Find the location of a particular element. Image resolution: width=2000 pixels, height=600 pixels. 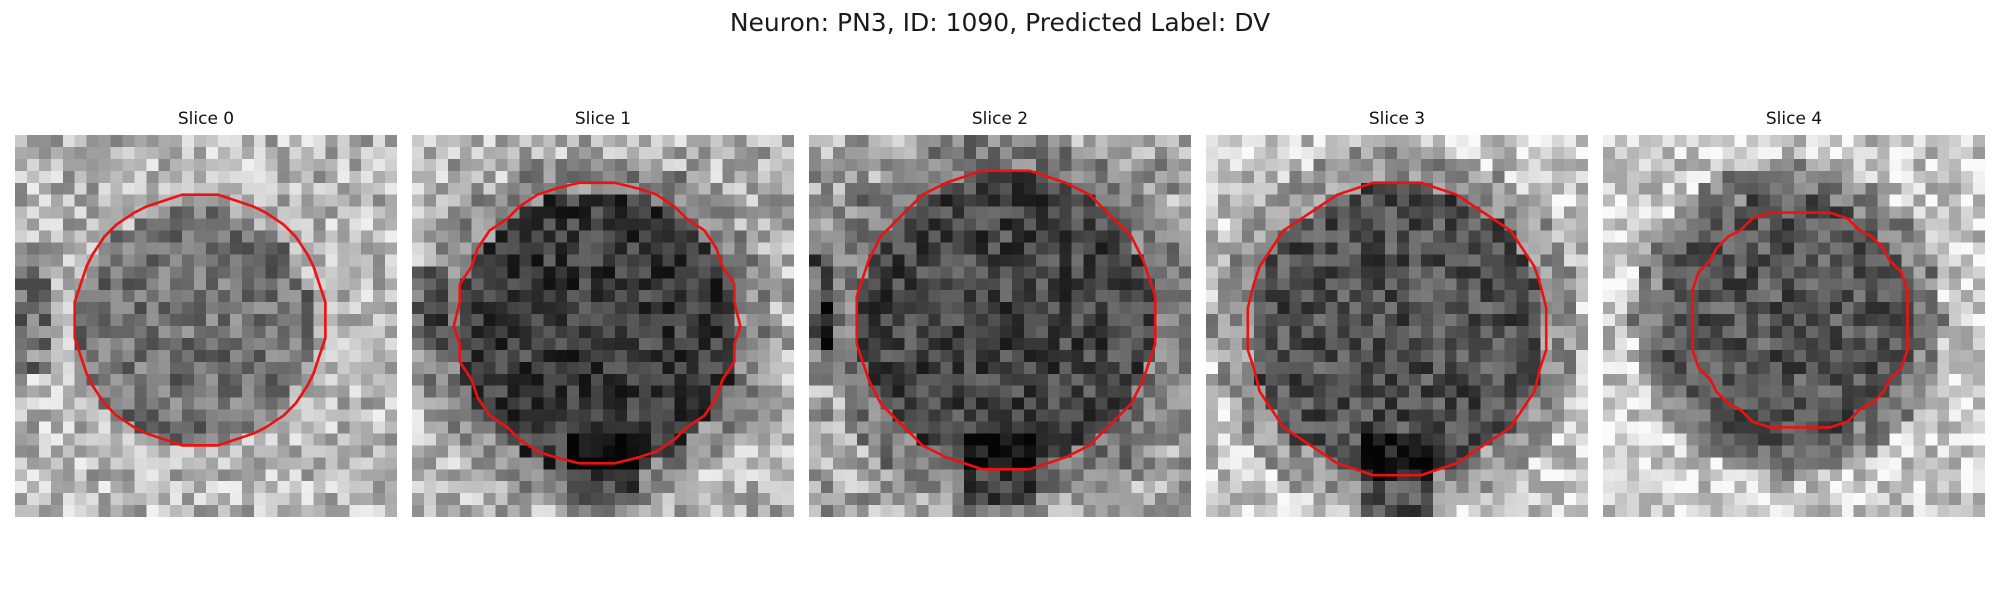

slice-panel-3: Slice 3 is located at coordinates (1397, 312).